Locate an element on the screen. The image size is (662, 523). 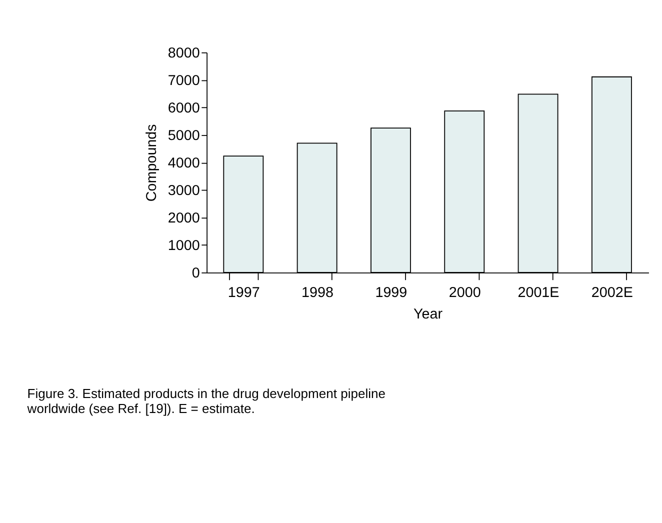
y-tick-label: 8000 is located at coordinates (184, 53).